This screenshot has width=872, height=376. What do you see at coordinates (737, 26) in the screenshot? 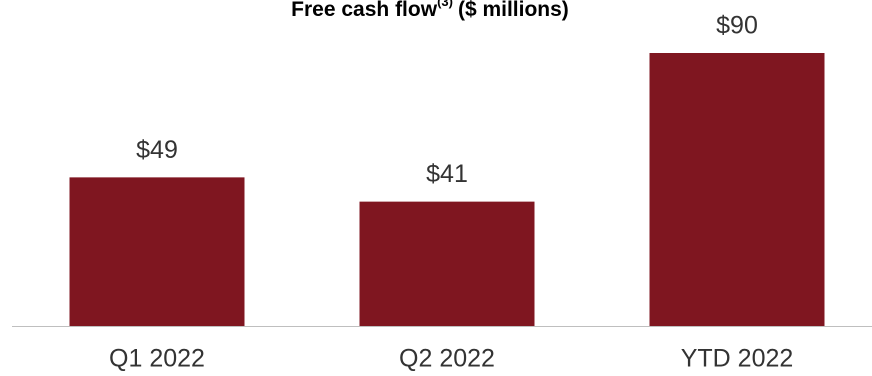
I see `value-label: $90` at bounding box center [737, 26].